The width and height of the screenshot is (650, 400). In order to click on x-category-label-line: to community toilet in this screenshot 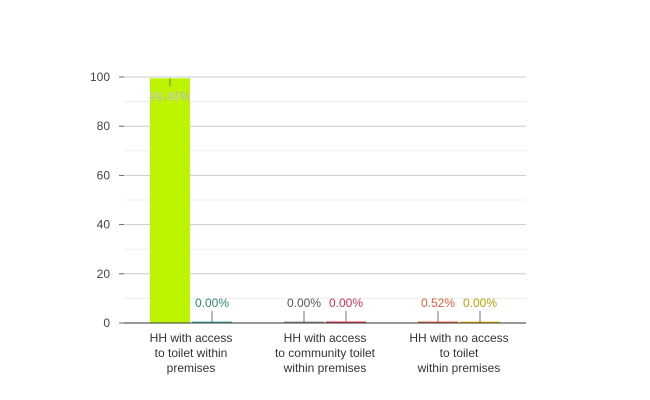, I will do `click(325, 353)`.